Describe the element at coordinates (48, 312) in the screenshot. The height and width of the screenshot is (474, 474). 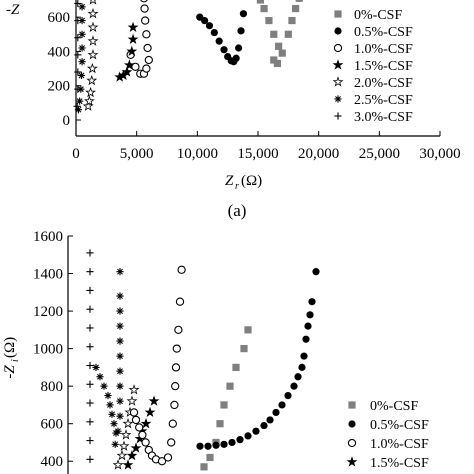
I see `y-tick-label: 1200` at that location.